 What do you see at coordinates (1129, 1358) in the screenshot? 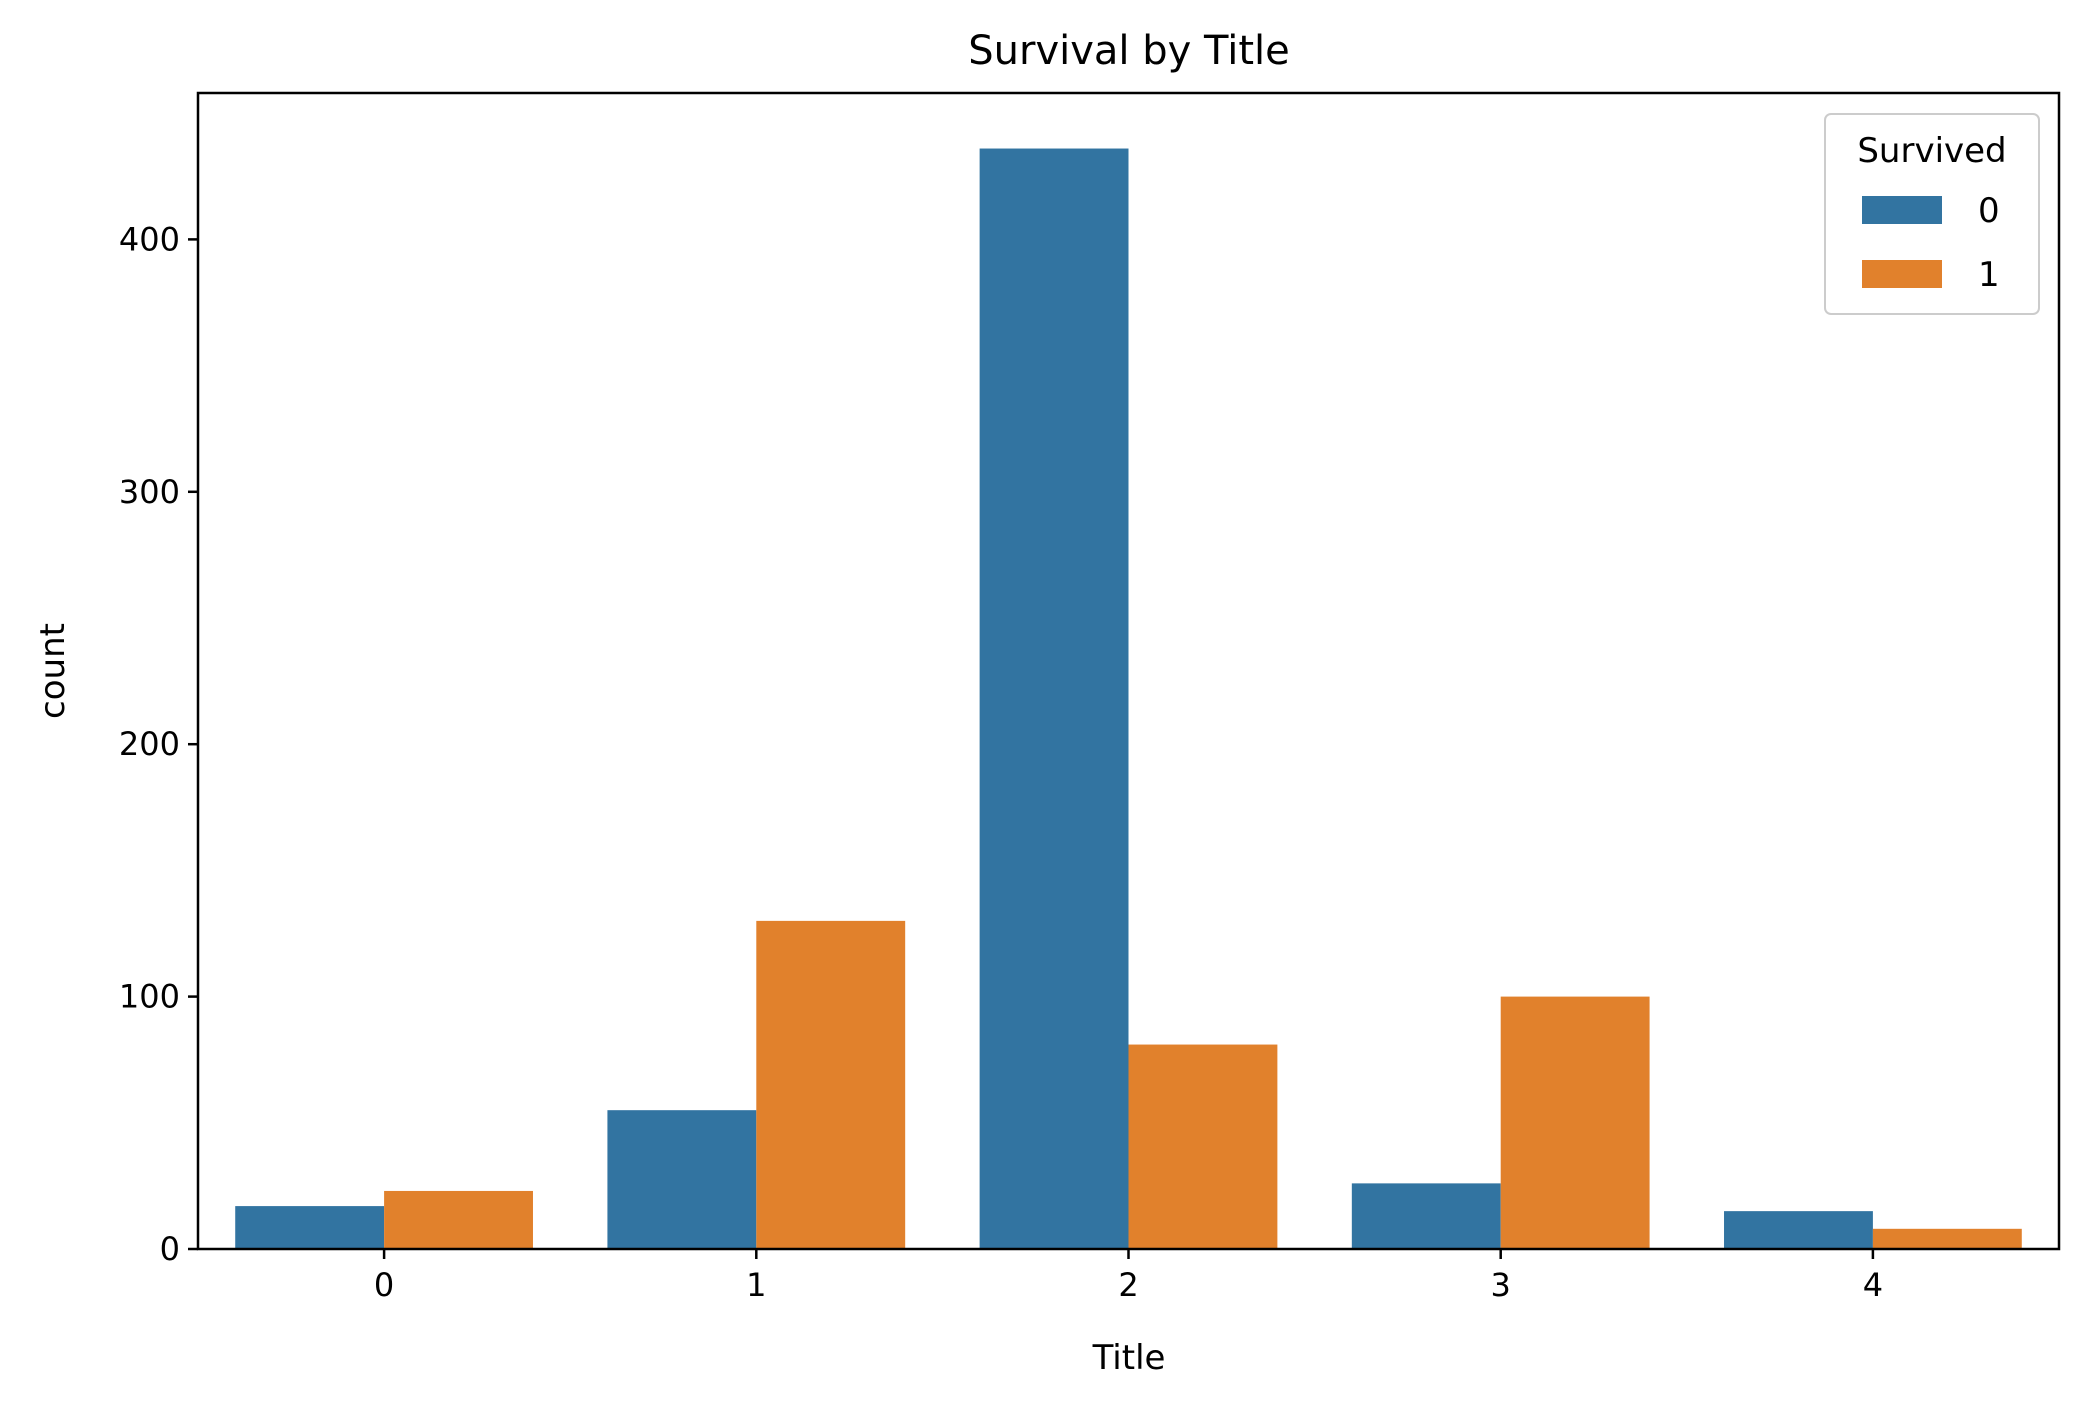
I see `x-axis-label: Title` at bounding box center [1129, 1358].